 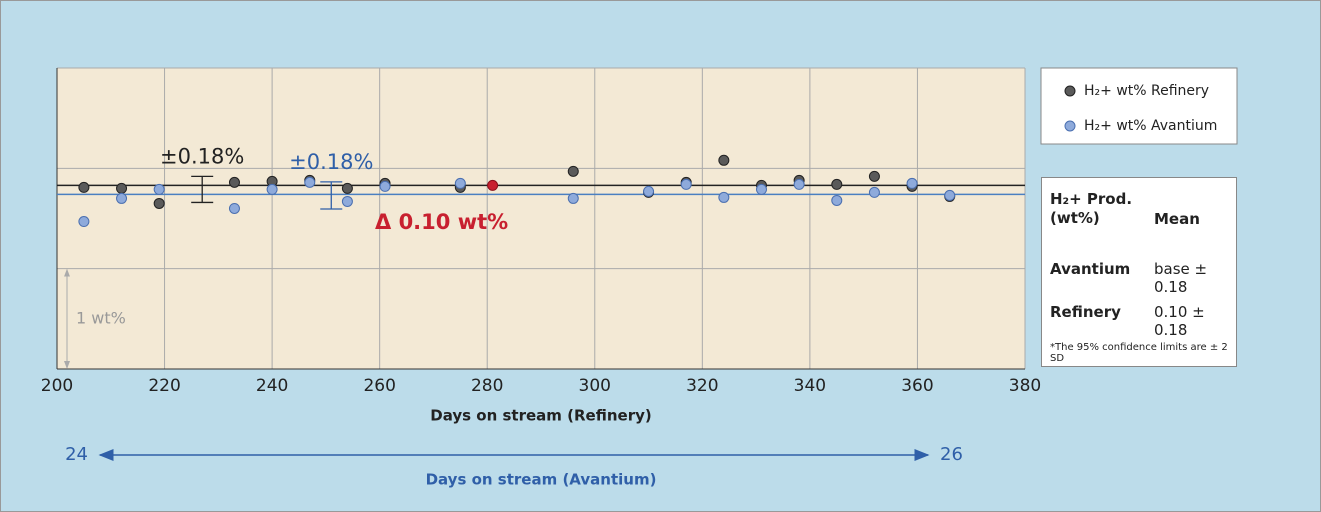 What do you see at coordinates (164, 386) in the screenshot?
I see `x-tick-label: 220` at bounding box center [164, 386].